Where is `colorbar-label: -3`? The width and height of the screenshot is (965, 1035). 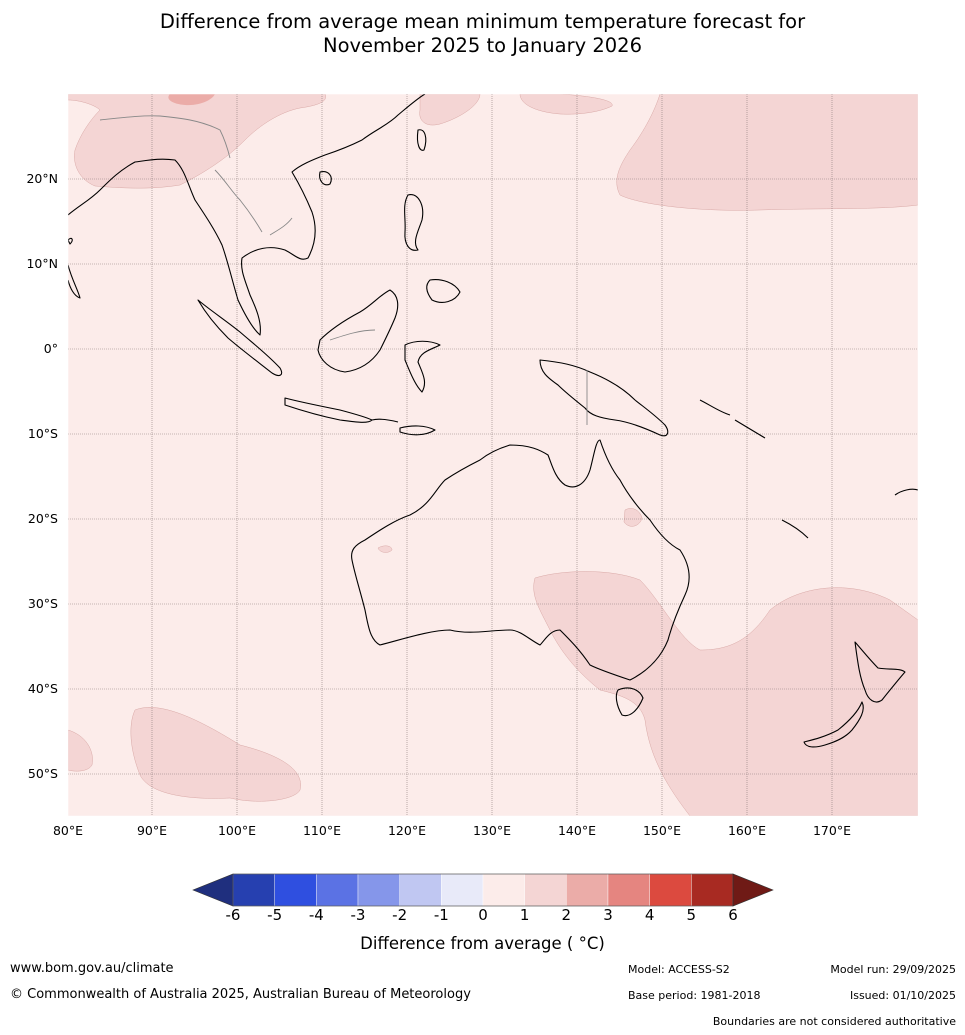 colorbar-label: -3 is located at coordinates (358, 915).